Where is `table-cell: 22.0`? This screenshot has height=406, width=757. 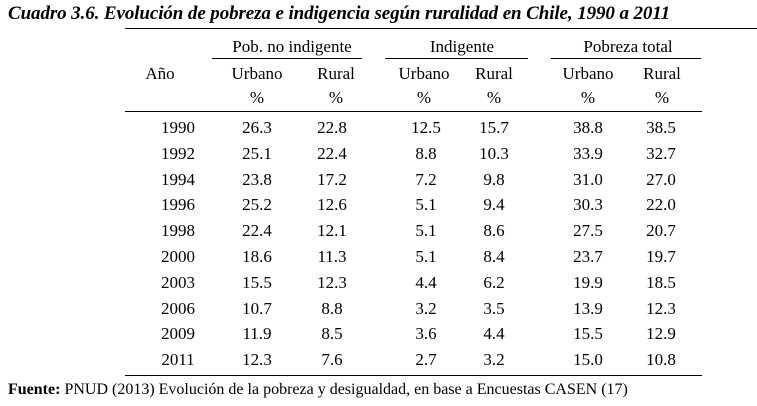 table-cell: 22.0 is located at coordinates (661, 205).